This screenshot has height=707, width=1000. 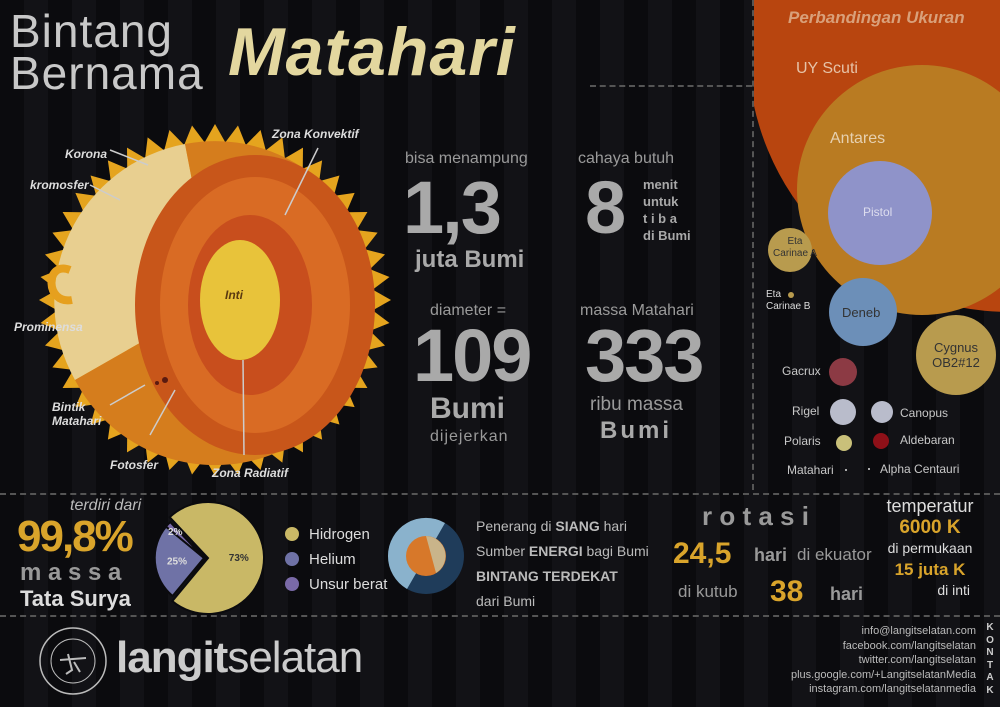 I want to click on fact-text: BINTANG TERDEKAT, so click(x=547, y=576).